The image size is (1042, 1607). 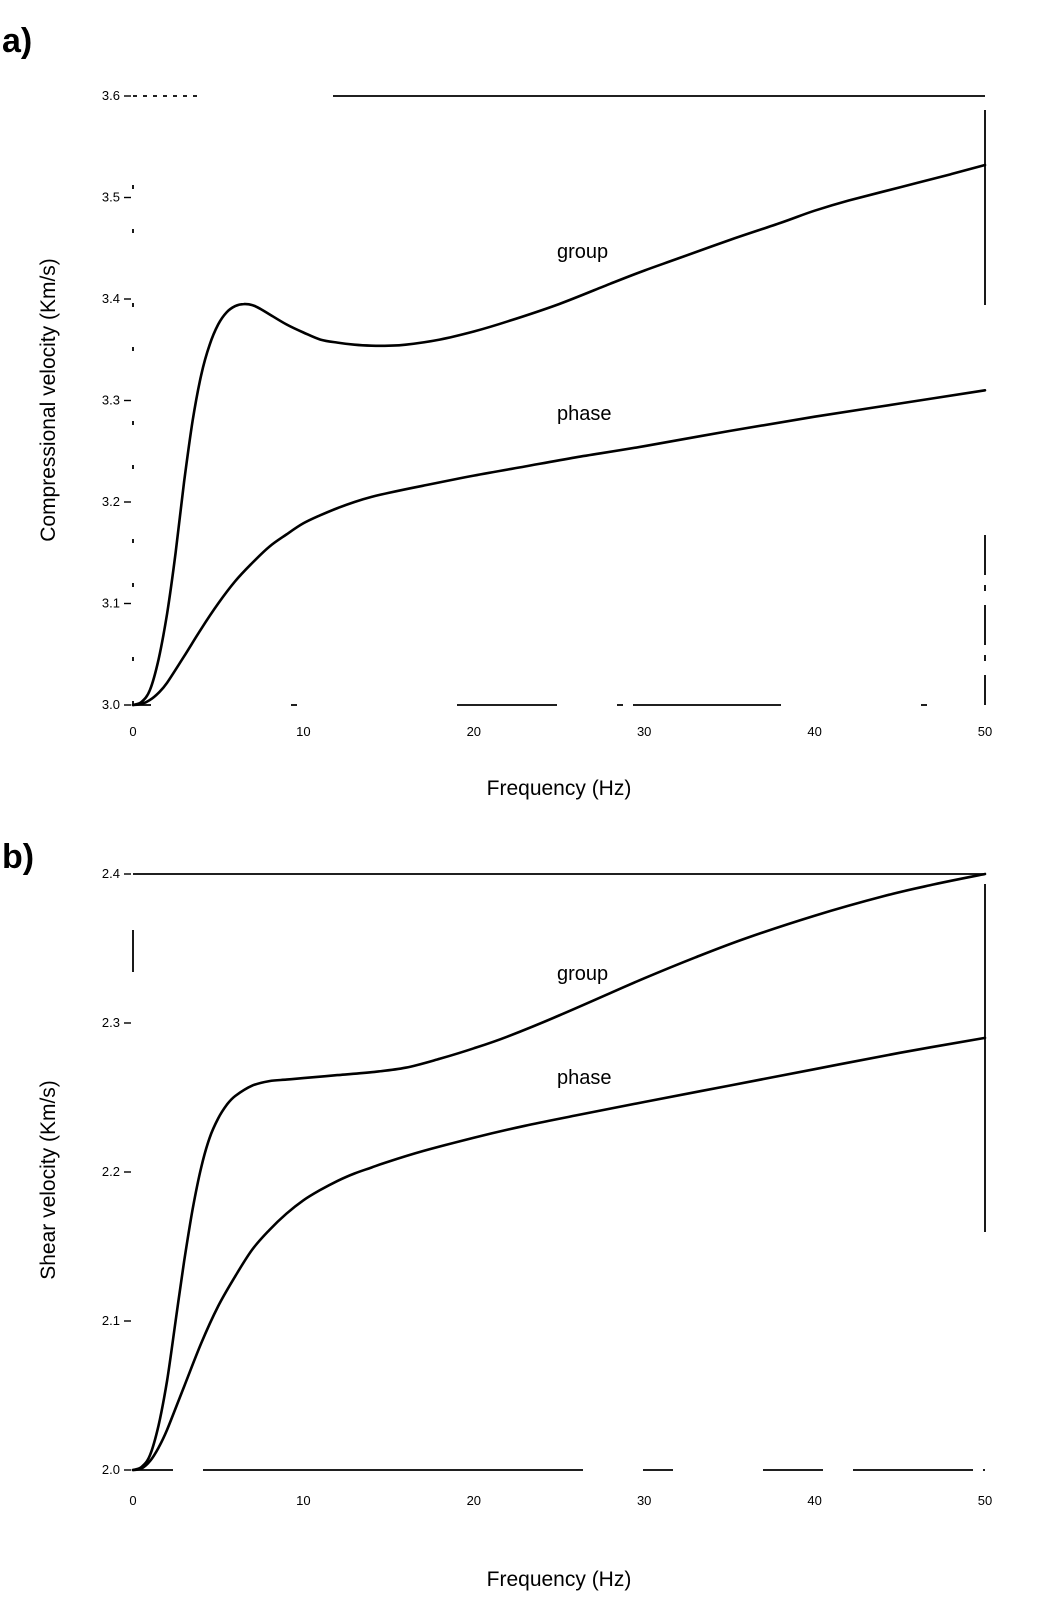 I want to click on panel-a-x-tick-label: 50, so click(x=985, y=731).